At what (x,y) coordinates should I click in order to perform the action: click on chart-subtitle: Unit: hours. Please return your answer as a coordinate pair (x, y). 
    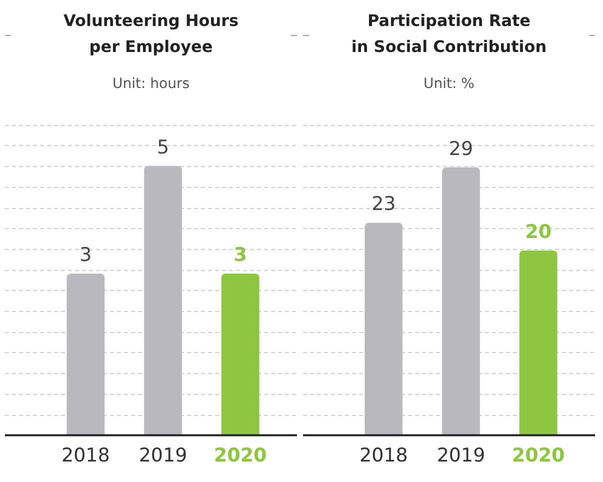
    Looking at the image, I should click on (151, 84).